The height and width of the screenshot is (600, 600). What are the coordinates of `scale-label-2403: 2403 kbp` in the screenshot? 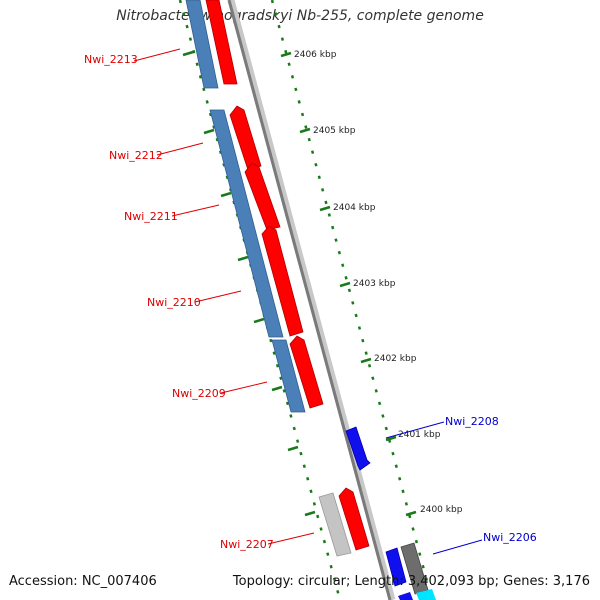 It's located at (374, 284).